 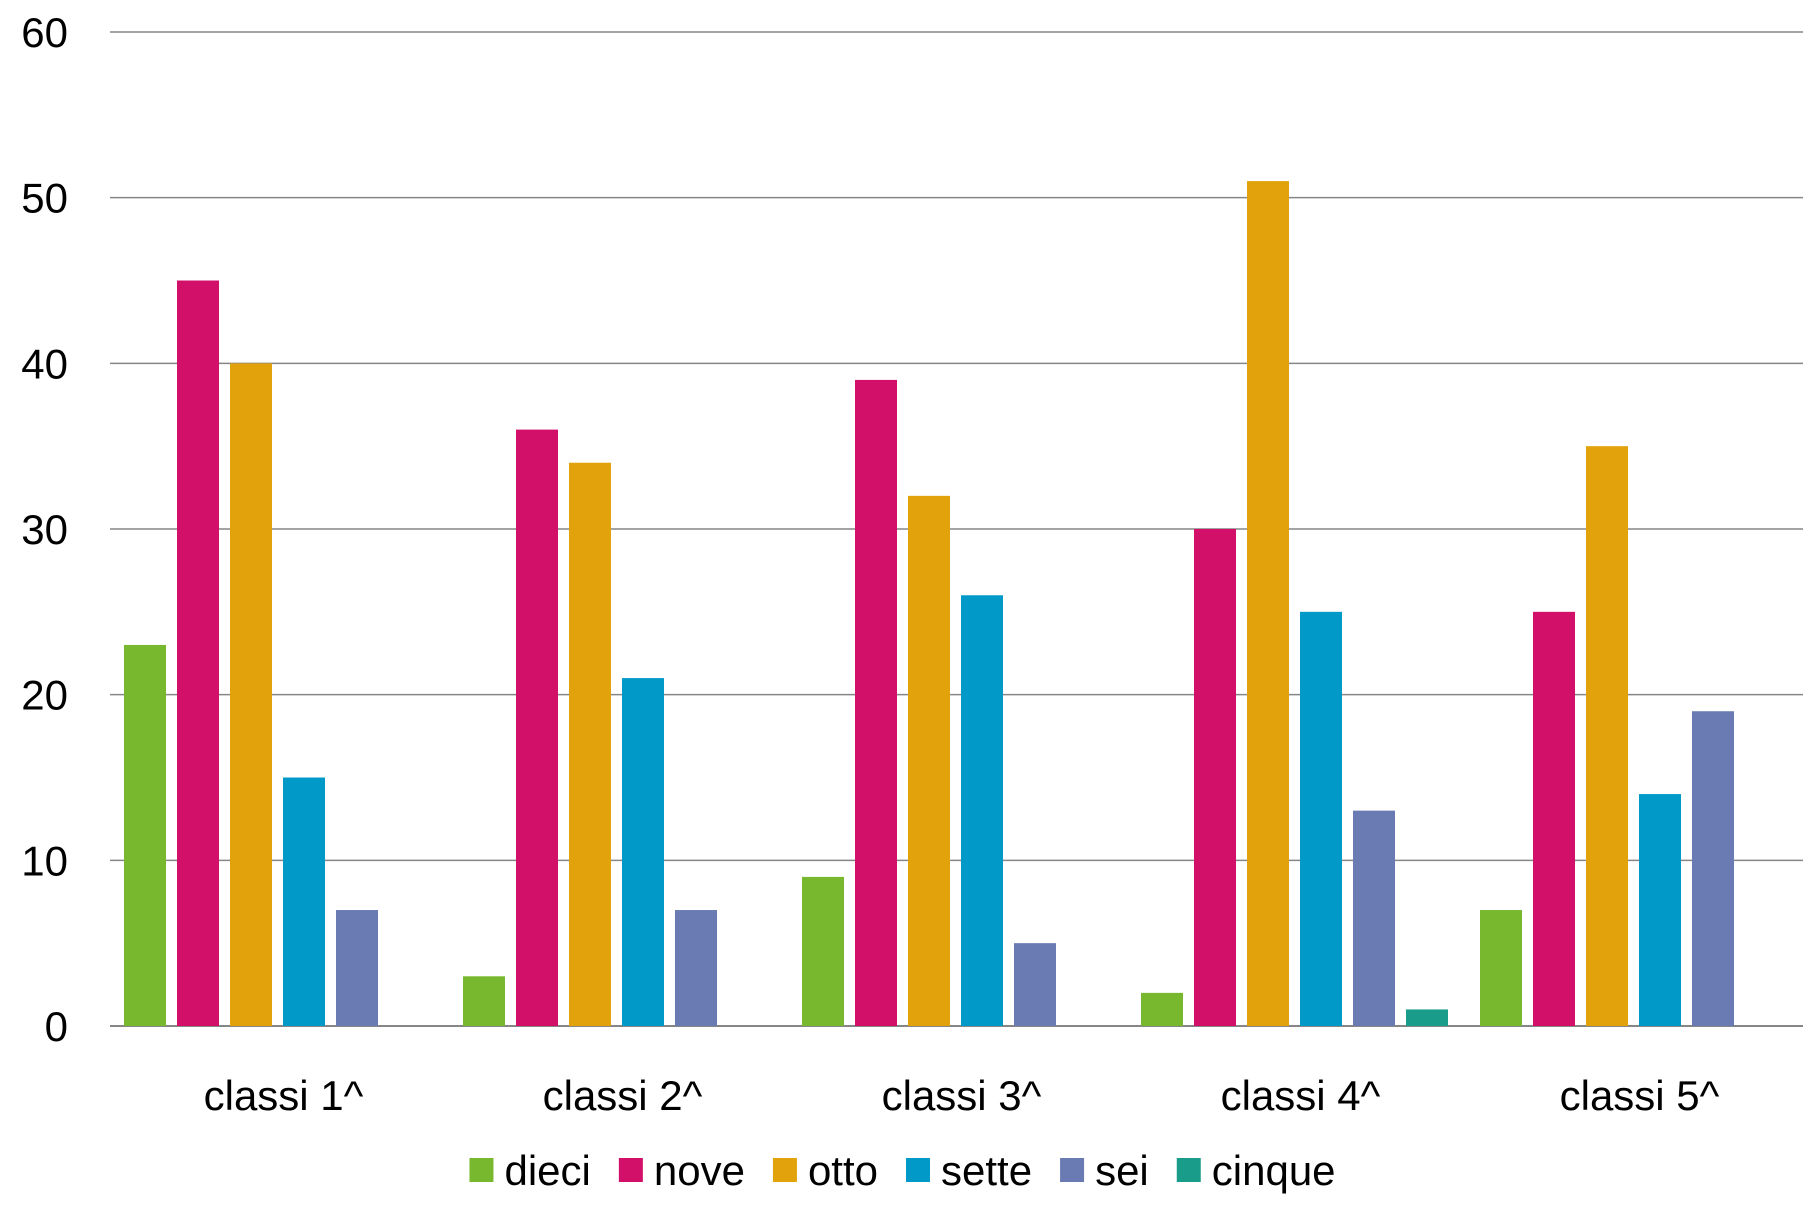 What do you see at coordinates (44, 860) in the screenshot?
I see `y-tick-label: 10` at bounding box center [44, 860].